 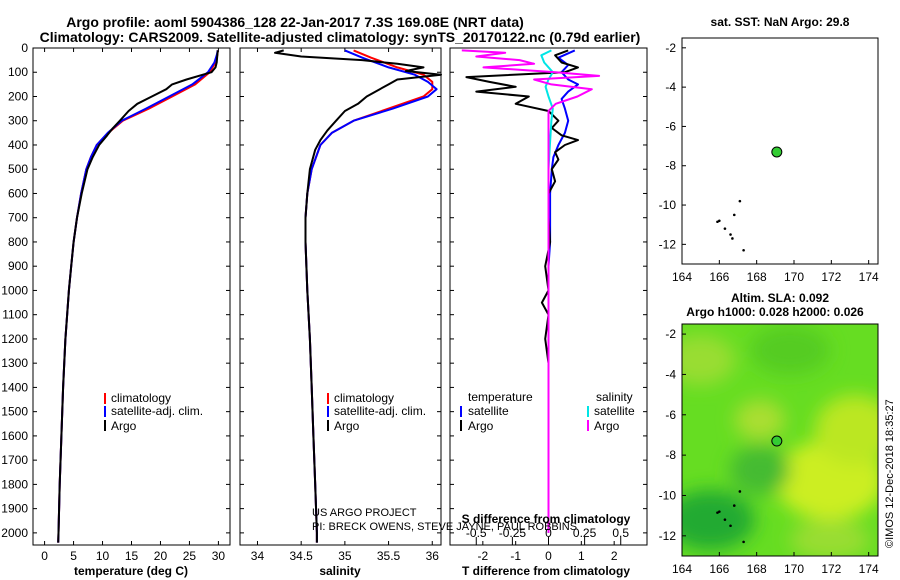 I want to click on depth-tick-label: 500, so click(x=18, y=169).